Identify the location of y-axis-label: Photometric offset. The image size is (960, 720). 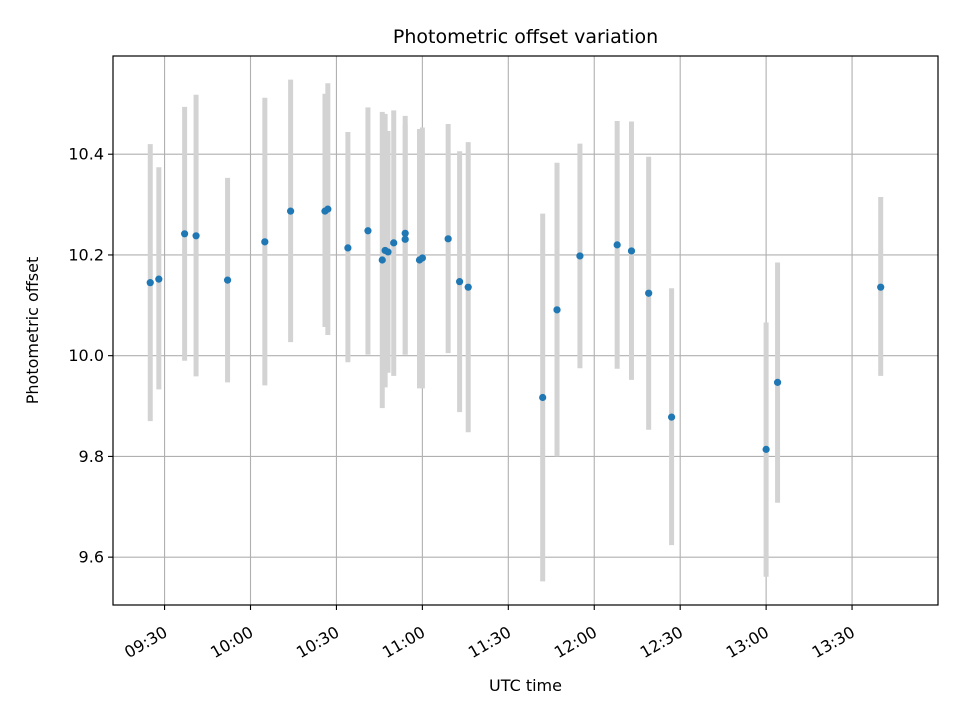
(32, 331).